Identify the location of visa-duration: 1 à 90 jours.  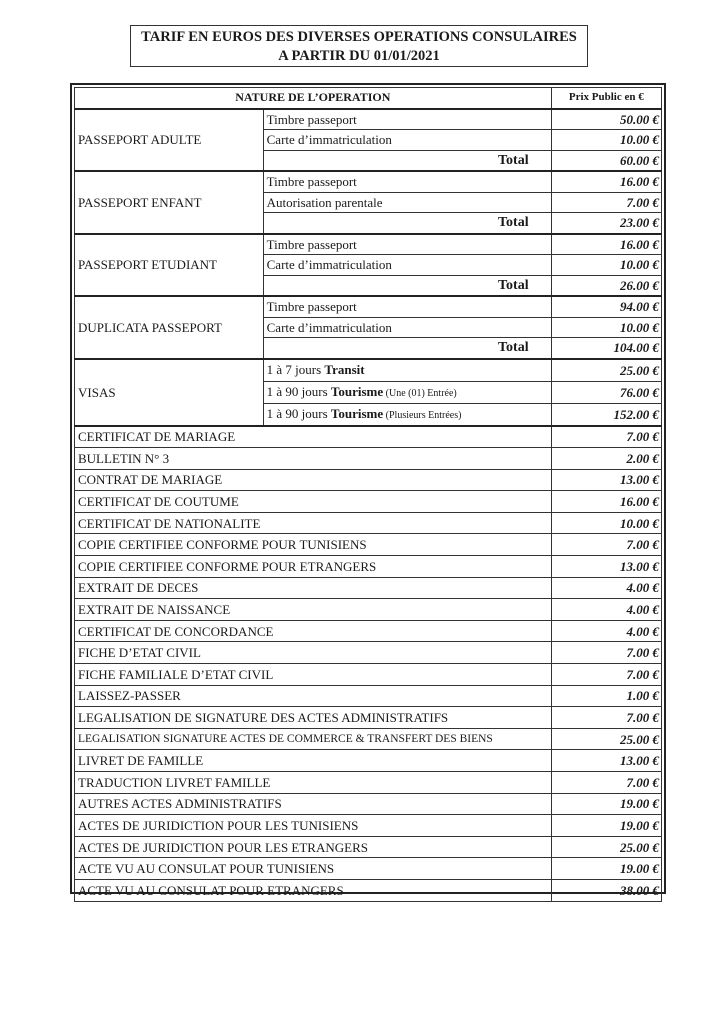
(298, 413).